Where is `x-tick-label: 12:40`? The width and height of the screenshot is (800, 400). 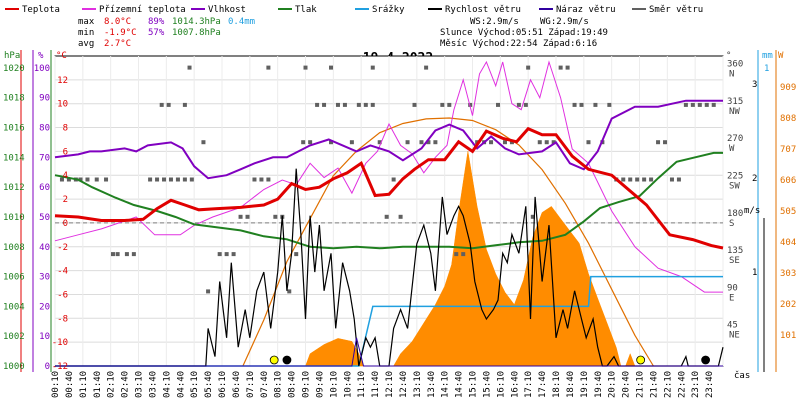 x-tick-label: 12:40 is located at coordinates (404, 384).